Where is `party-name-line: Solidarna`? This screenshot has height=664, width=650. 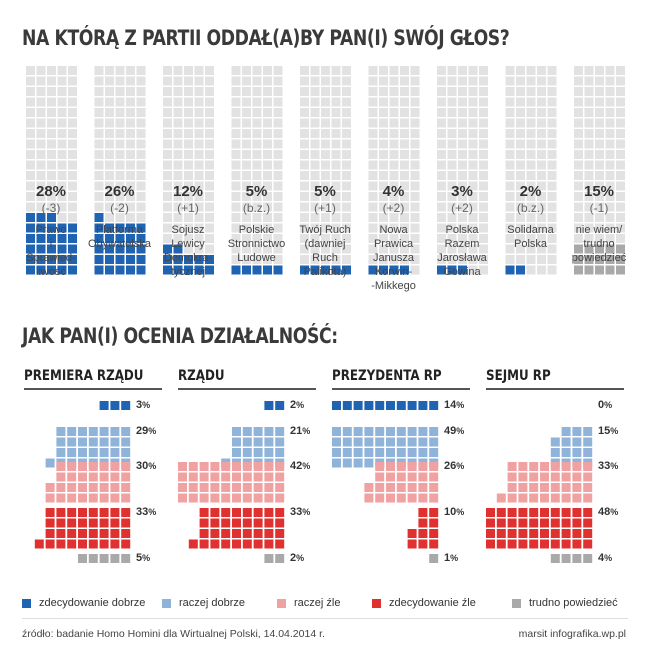
party-name-line: Solidarna is located at coordinates (530, 230).